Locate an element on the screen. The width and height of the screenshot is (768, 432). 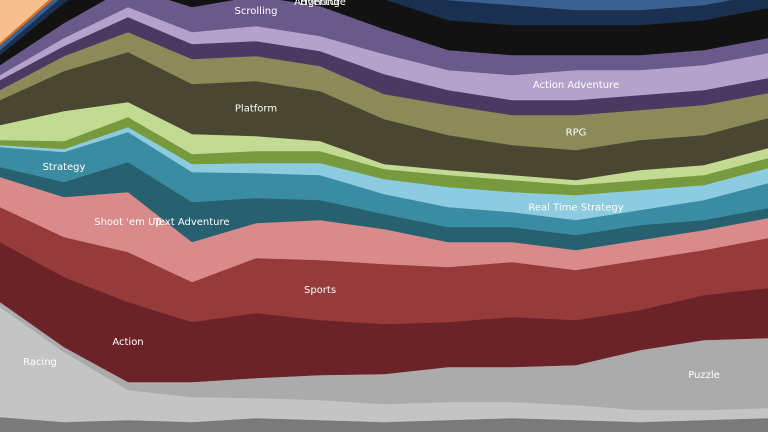
layer-label: Shoot 'em Up is located at coordinates (128, 222).